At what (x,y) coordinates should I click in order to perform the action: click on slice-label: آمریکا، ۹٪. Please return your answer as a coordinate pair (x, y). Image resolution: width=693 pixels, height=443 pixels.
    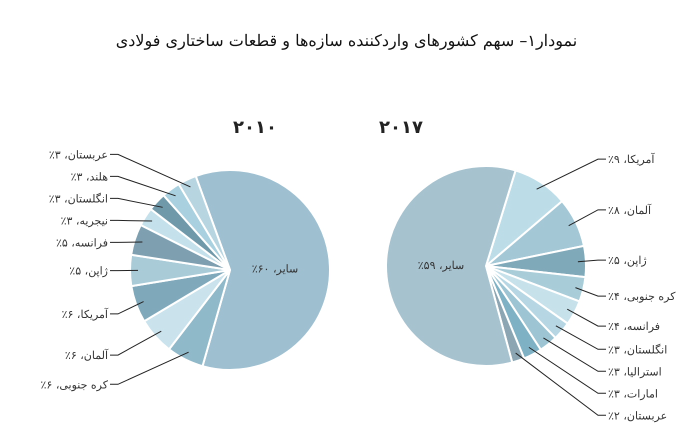
    Looking at the image, I should click on (632, 159).